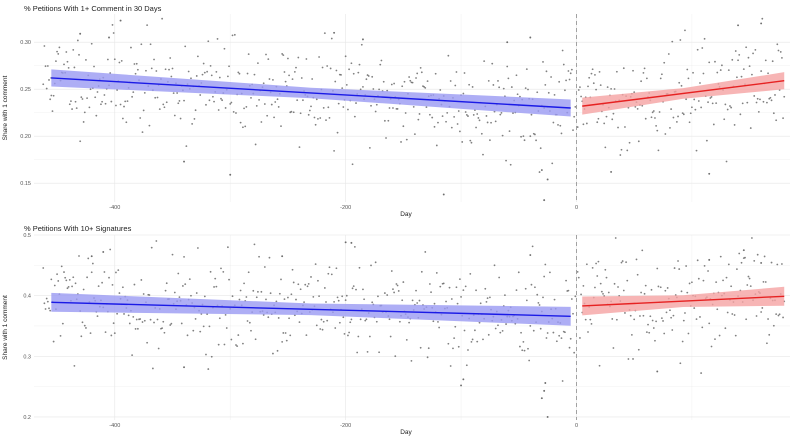 This screenshot has height=446, width=793. What do you see at coordinates (25, 113) in the screenshot?
I see `panel-1-y-tick-labels: 0.15 0.20 0.25 0.30` at bounding box center [25, 113].